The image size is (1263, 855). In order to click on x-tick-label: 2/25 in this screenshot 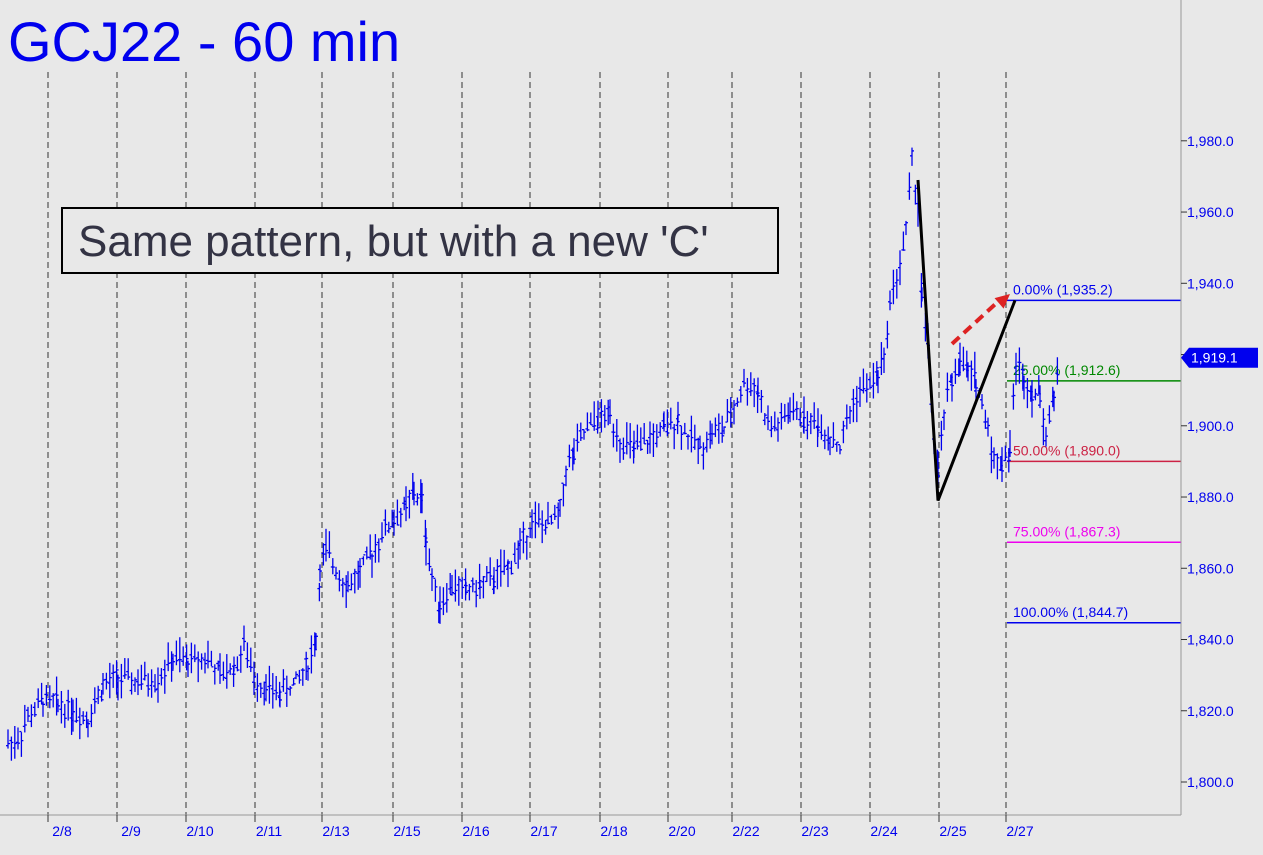, I will do `click(952, 831)`.